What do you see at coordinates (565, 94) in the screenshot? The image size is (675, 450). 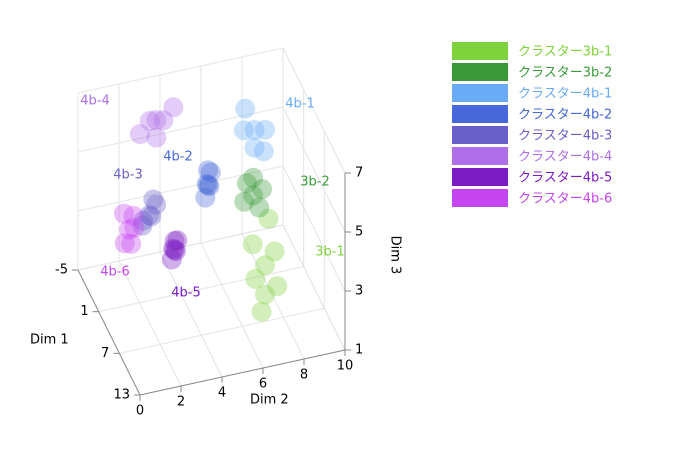 I see `legend-label: クラスター4b-1` at bounding box center [565, 94].